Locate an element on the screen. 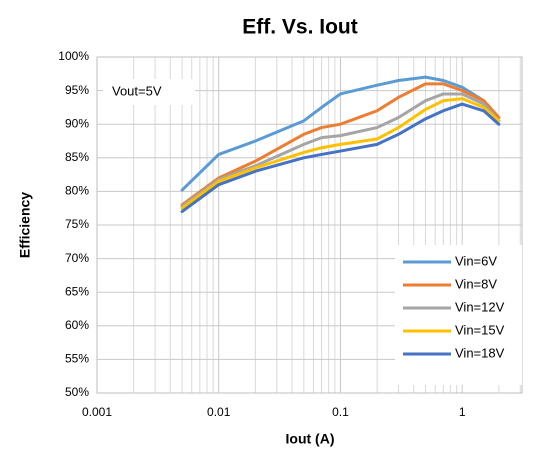  y-tick-label: 60% is located at coordinates (77, 325).